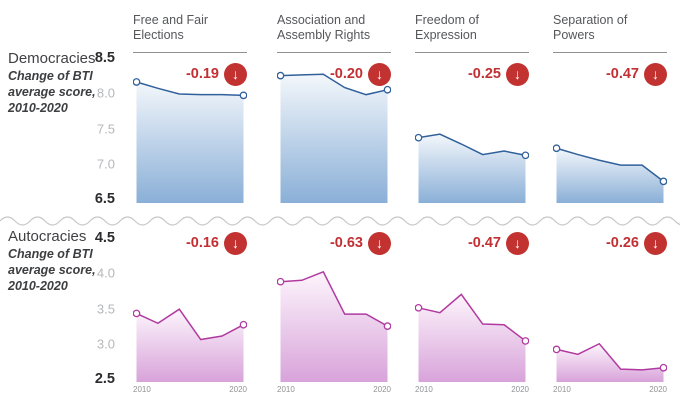  I want to click on wavy-divider, so click(340, 221).